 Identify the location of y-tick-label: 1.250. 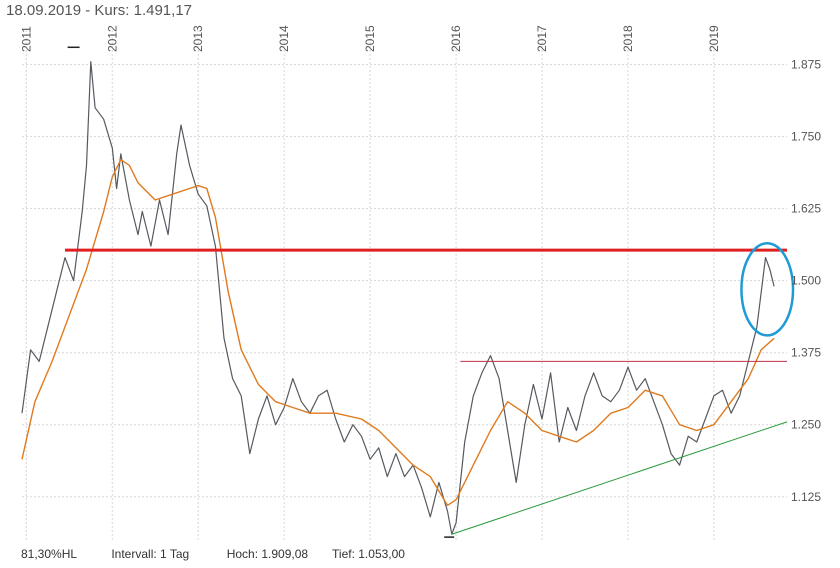
(806, 425).